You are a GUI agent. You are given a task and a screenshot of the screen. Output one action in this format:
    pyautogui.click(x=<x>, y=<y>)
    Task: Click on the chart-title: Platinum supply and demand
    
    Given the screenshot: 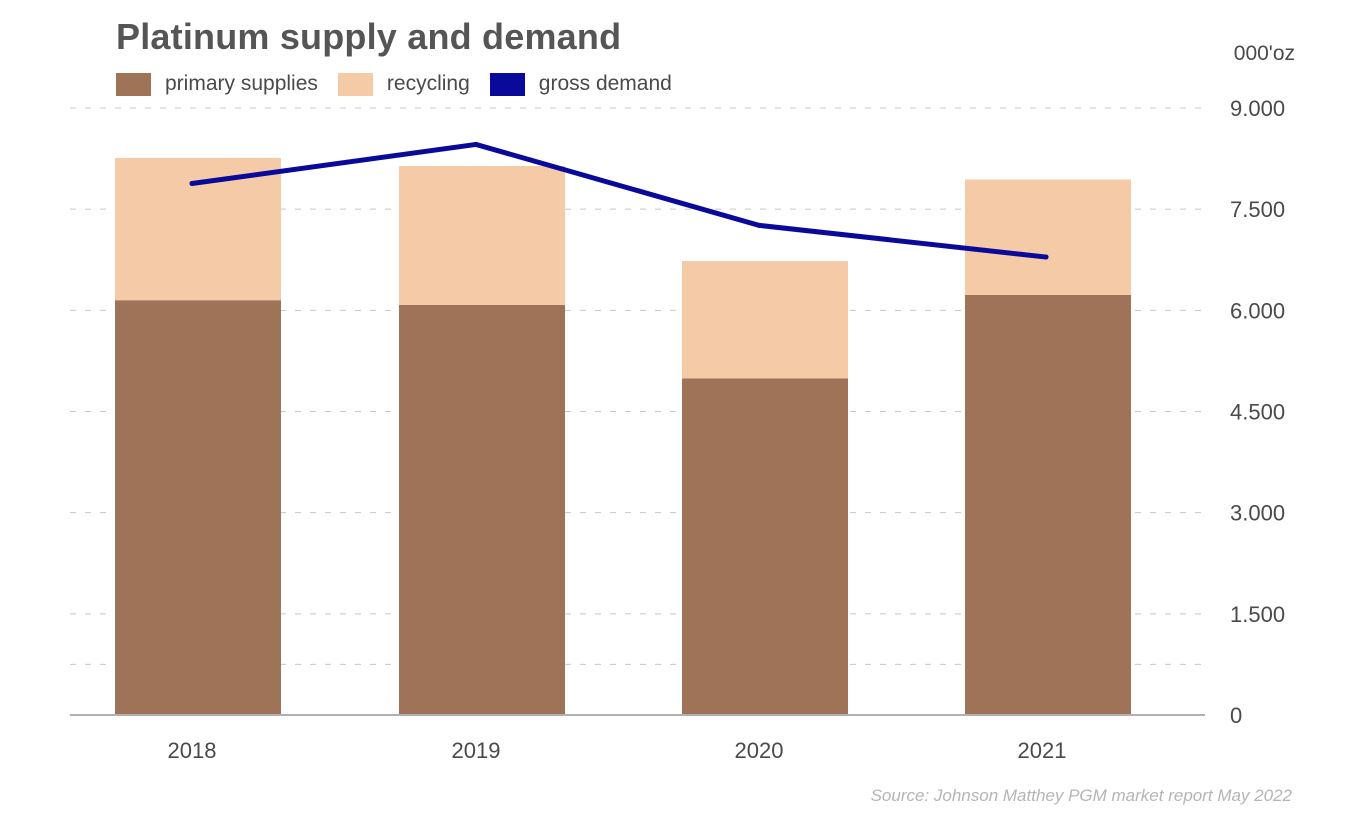 What is the action you would take?
    pyautogui.click(x=369, y=36)
    